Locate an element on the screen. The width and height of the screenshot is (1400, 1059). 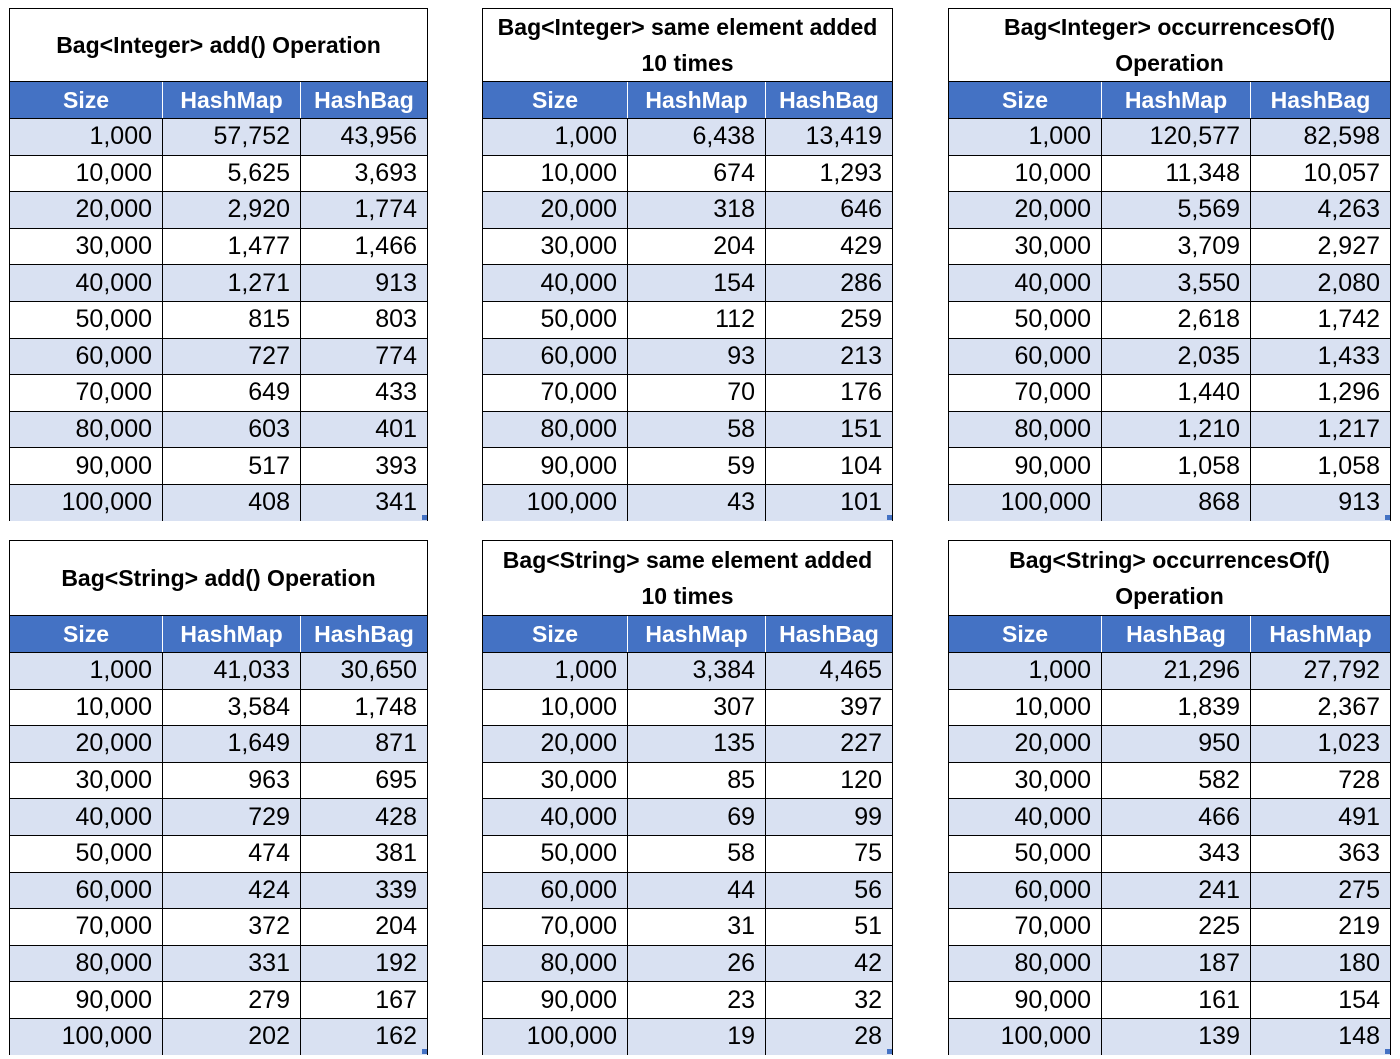
cell-hashmap: 963 is located at coordinates (232, 780).